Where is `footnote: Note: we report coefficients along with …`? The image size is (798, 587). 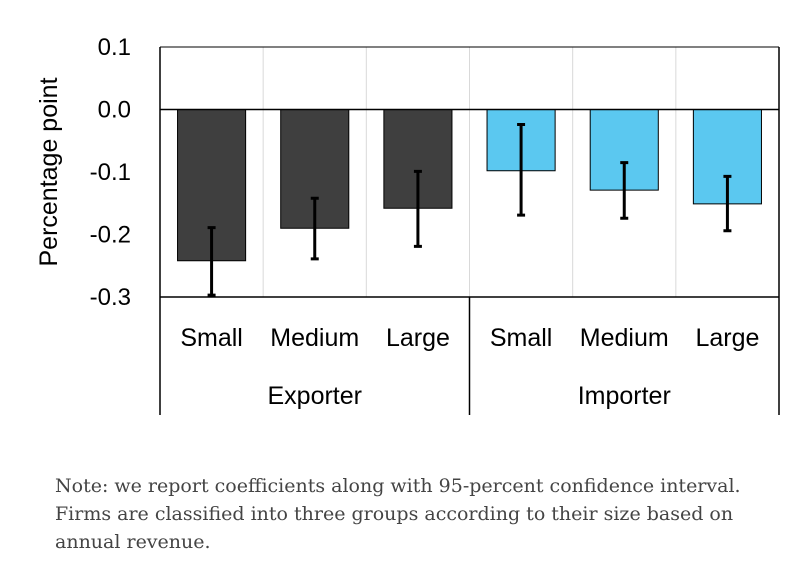
footnote: Note: we report coefficients along with … is located at coordinates (420, 514).